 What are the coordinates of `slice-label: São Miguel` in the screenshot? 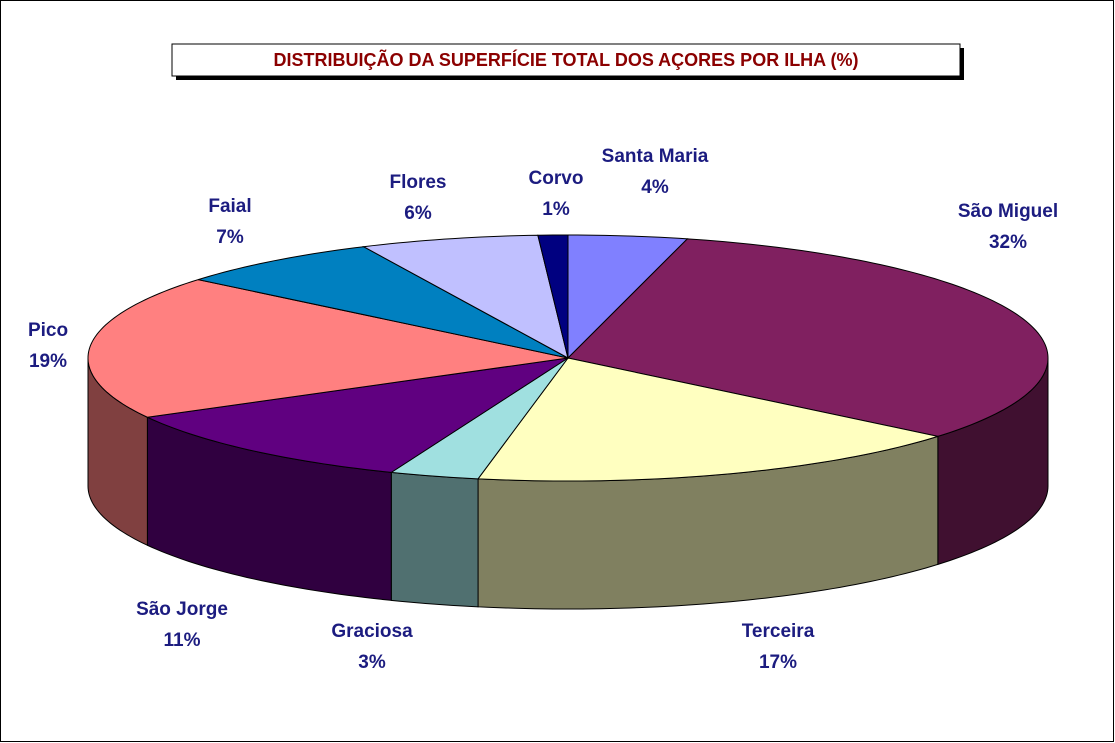 It's located at (1008, 211).